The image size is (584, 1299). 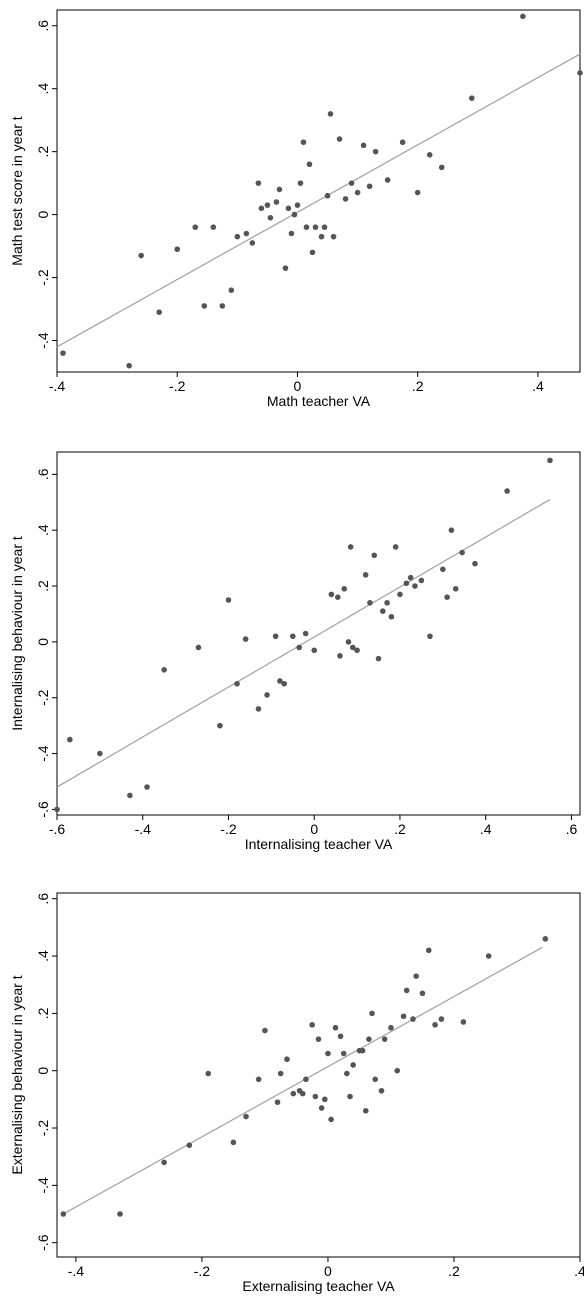 I want to click on math-x-axis-title: Math teacher VA, so click(x=319, y=401).